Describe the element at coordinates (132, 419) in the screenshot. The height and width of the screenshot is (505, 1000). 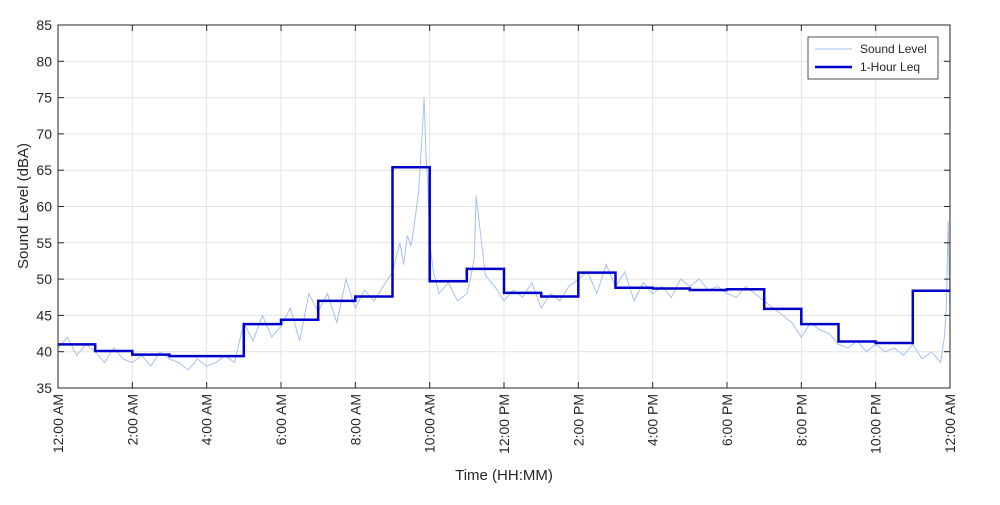
I see `x-tick-label: 2:00 AM` at that location.